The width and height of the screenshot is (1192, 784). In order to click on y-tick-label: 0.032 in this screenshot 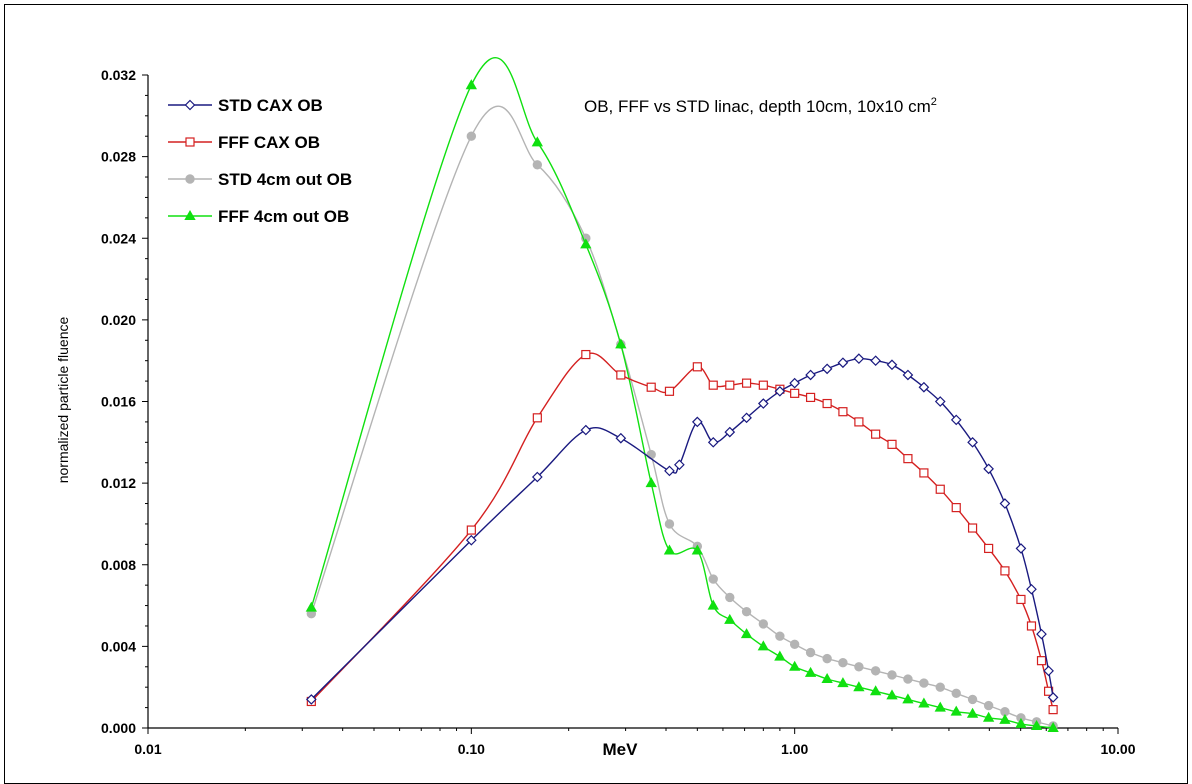, I will do `click(118, 75)`.